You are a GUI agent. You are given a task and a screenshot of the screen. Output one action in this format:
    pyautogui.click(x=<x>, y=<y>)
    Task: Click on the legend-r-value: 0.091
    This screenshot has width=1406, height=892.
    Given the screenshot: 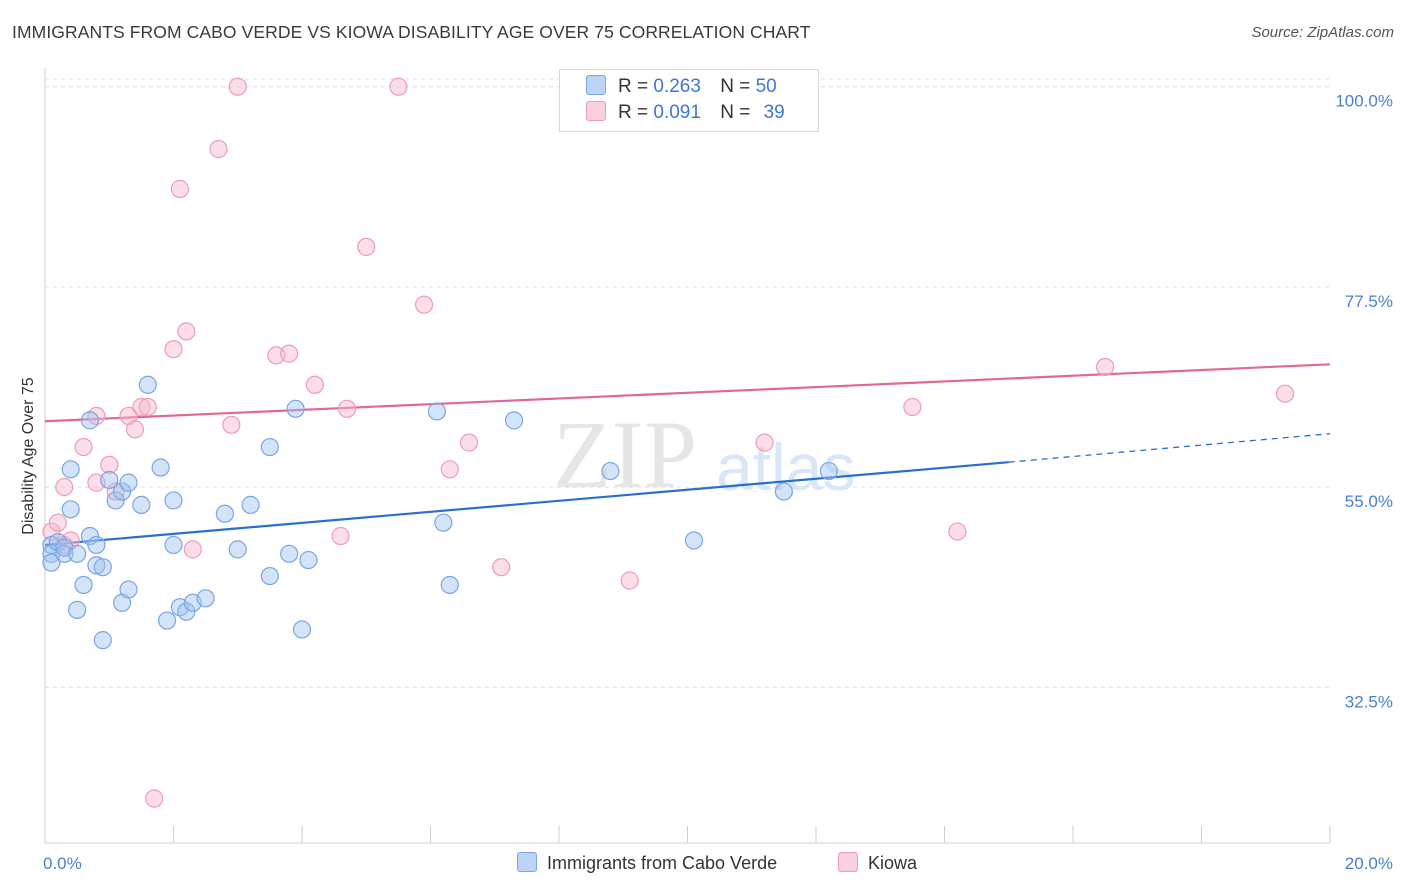 What is the action you would take?
    pyautogui.click(x=677, y=112)
    